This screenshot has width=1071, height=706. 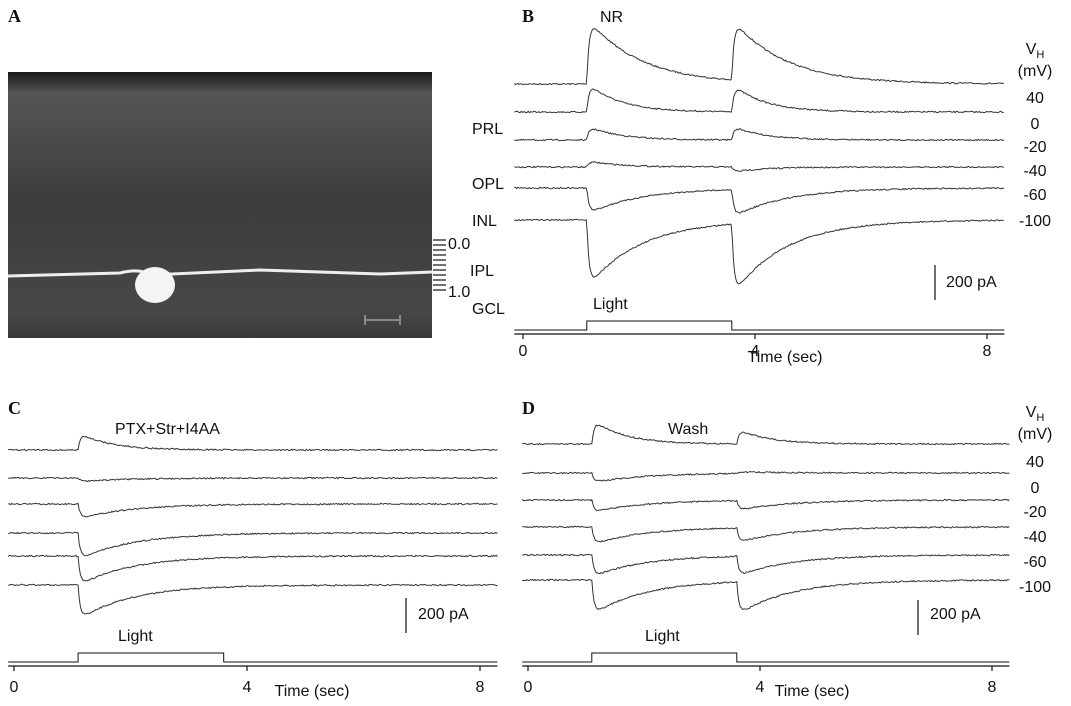 I want to click on depth-label: 1.0, so click(x=459, y=292).